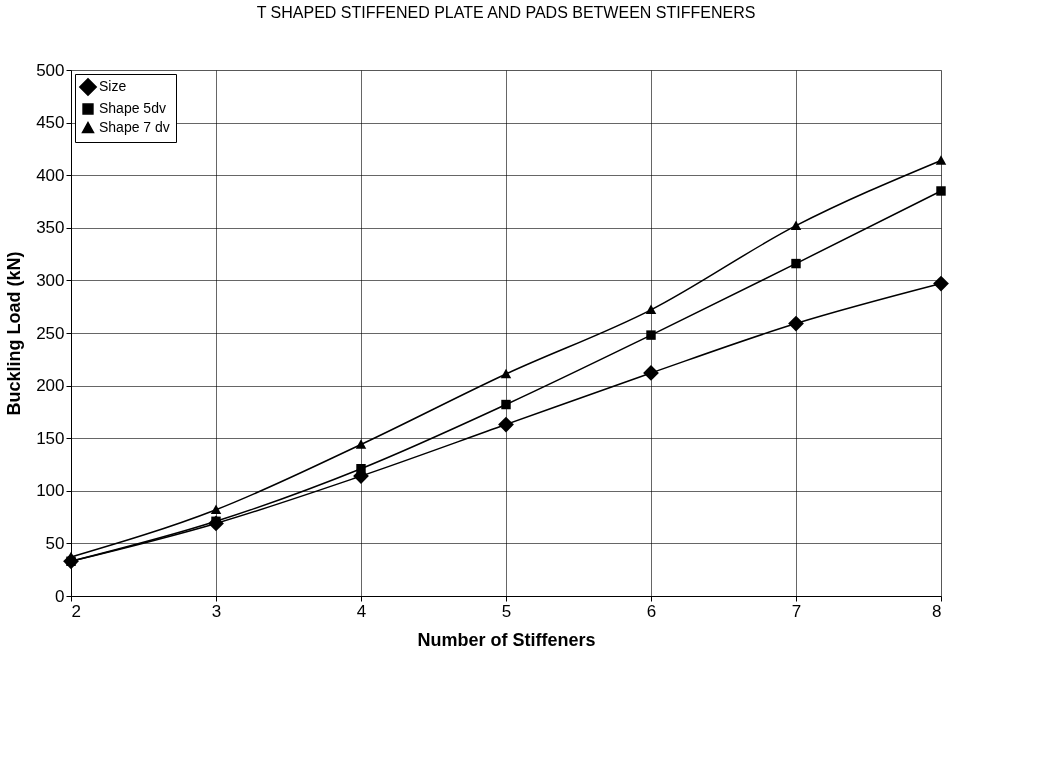  I want to click on x-tick-label: 6, so click(651, 611).